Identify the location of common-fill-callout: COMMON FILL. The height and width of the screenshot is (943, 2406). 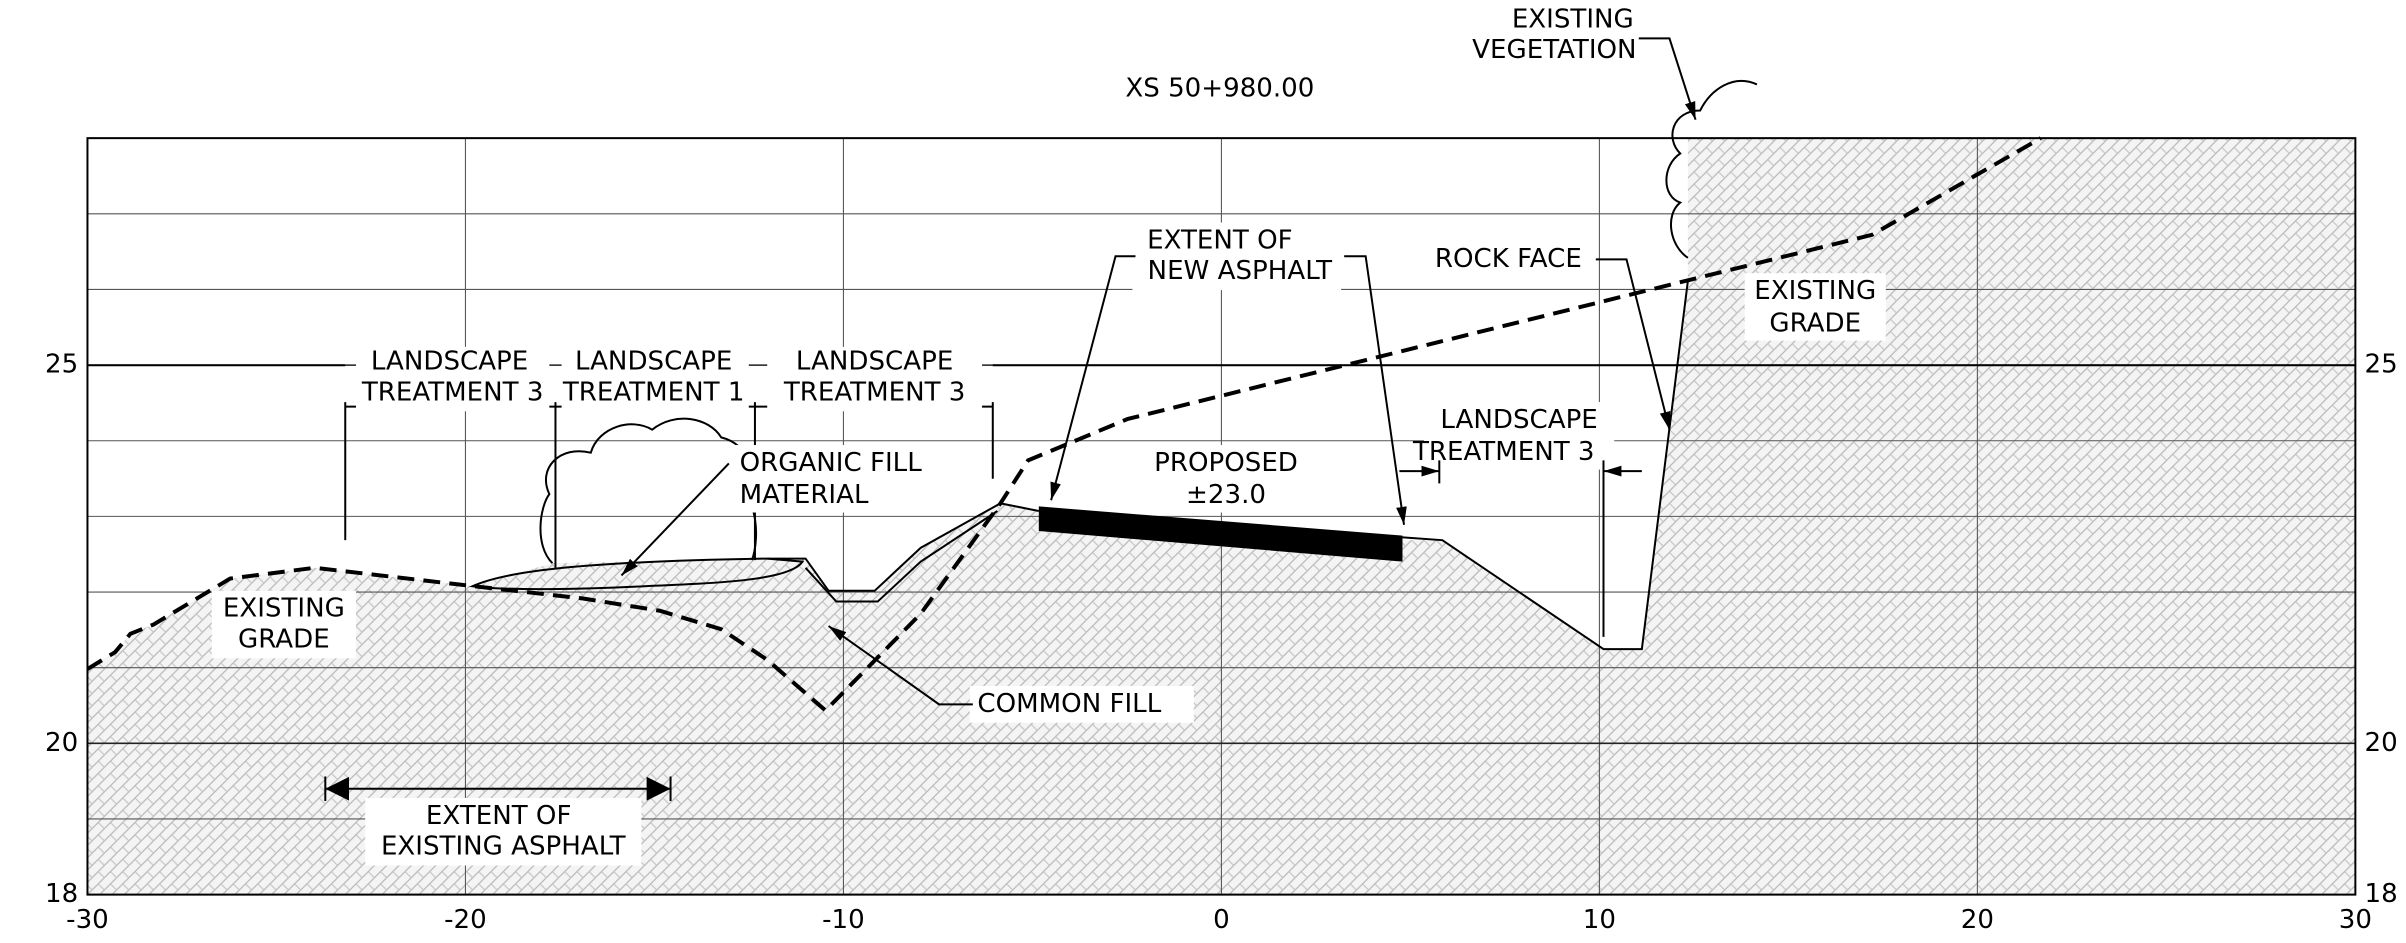
(1011, 674).